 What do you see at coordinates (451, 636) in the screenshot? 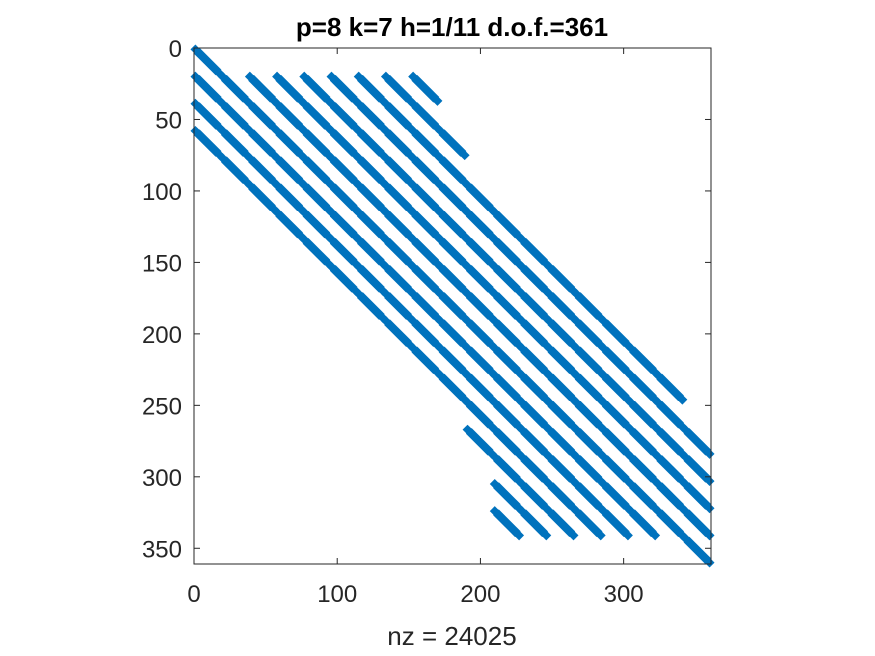
I see `x-axis-label: nz = 24025` at bounding box center [451, 636].